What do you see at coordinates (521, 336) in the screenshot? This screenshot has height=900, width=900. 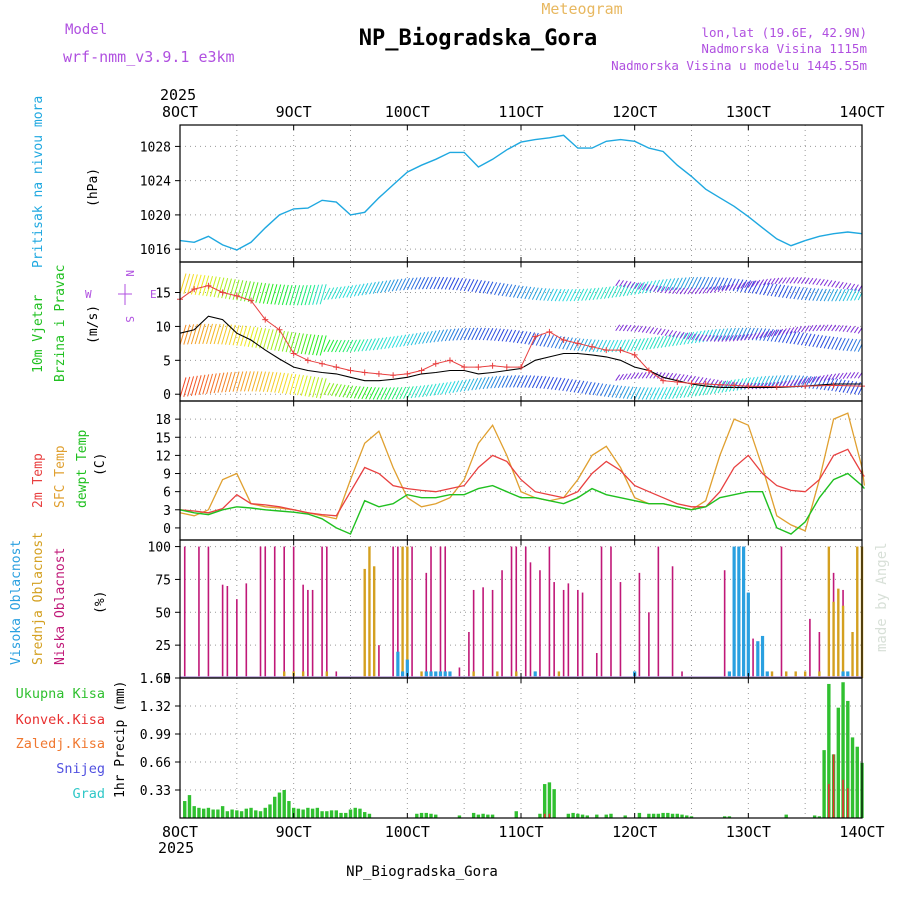 I see `wind-barbs` at bounding box center [521, 336].